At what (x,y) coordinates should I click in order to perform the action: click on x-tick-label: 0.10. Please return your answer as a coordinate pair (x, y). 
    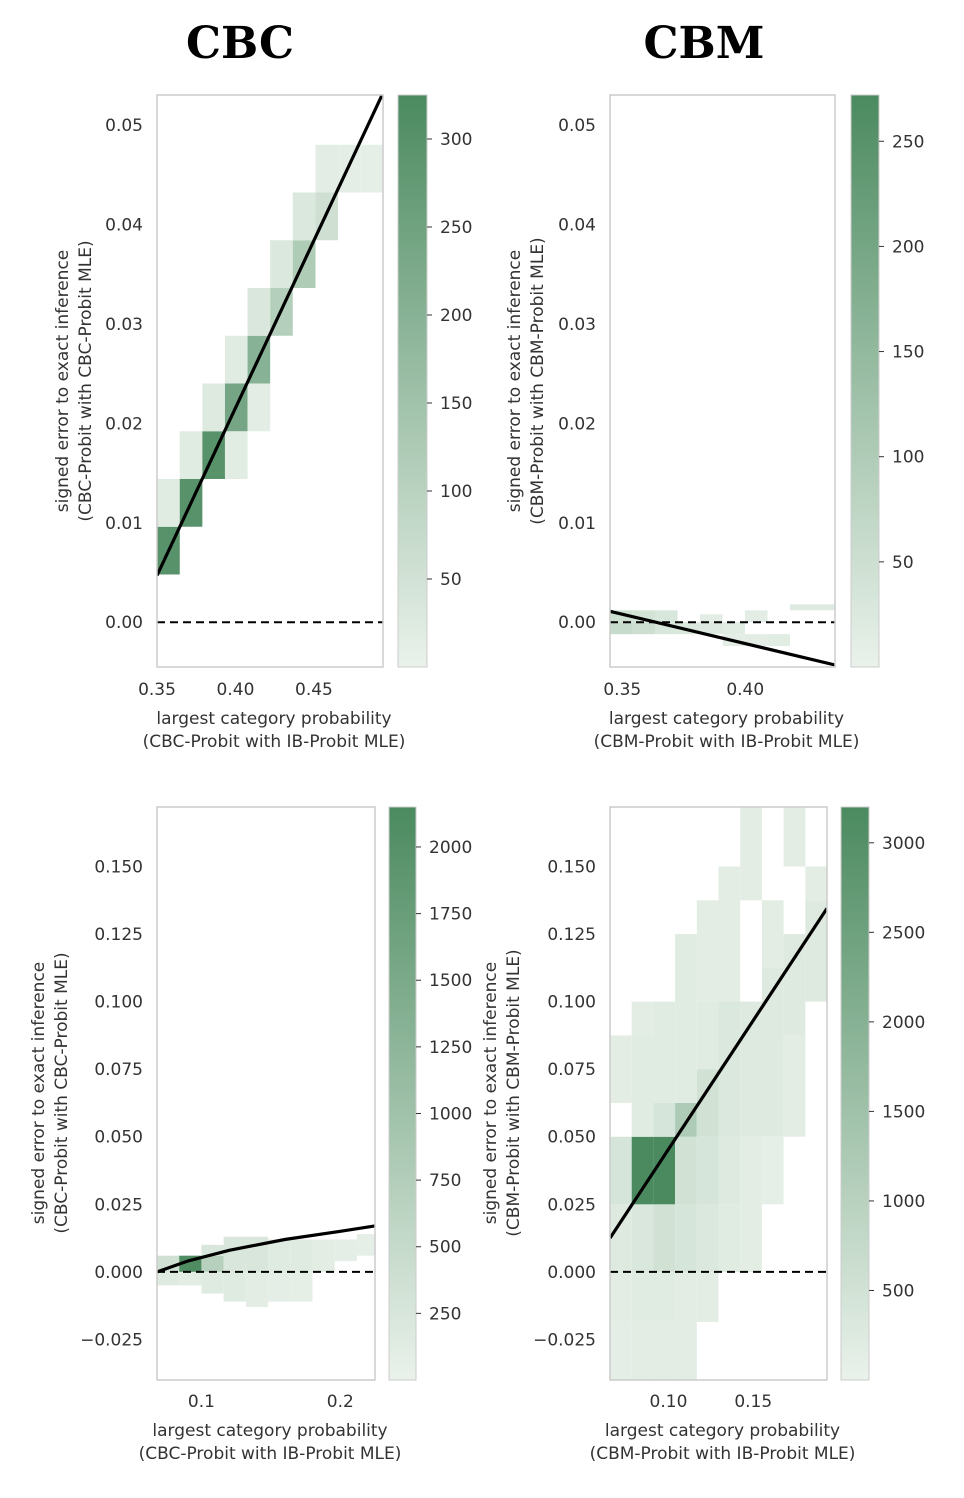
    Looking at the image, I should click on (669, 1402).